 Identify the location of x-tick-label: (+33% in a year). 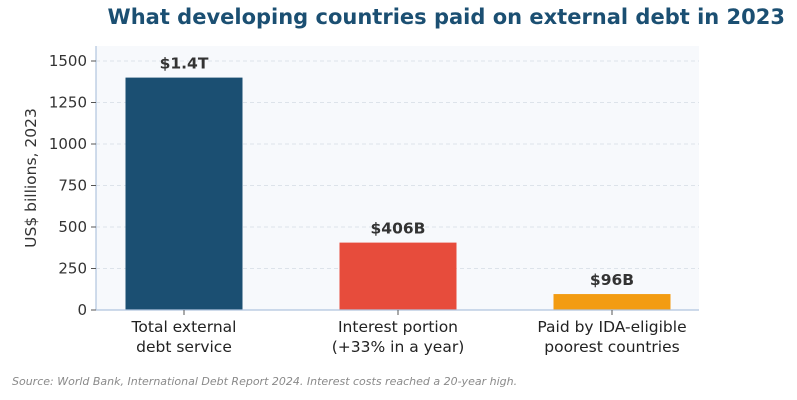
(398, 347).